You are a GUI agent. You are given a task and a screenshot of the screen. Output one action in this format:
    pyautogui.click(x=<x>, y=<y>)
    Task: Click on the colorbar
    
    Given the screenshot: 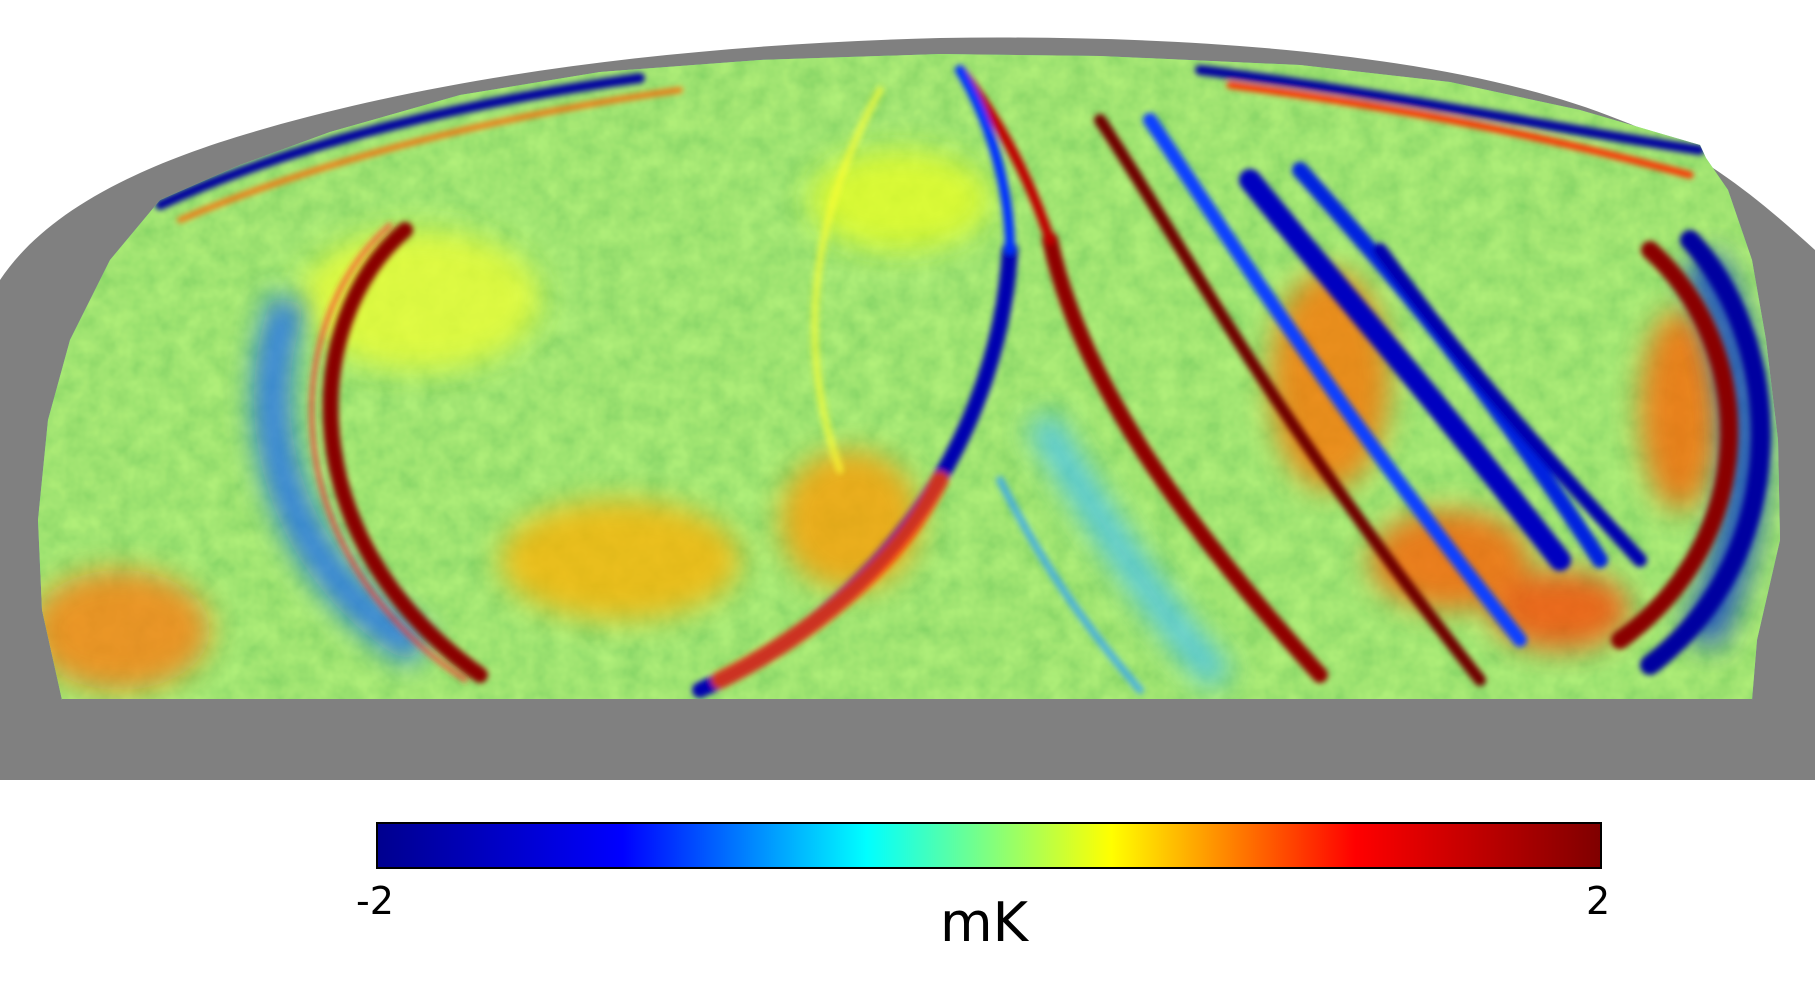 What is the action you would take?
    pyautogui.click(x=989, y=845)
    